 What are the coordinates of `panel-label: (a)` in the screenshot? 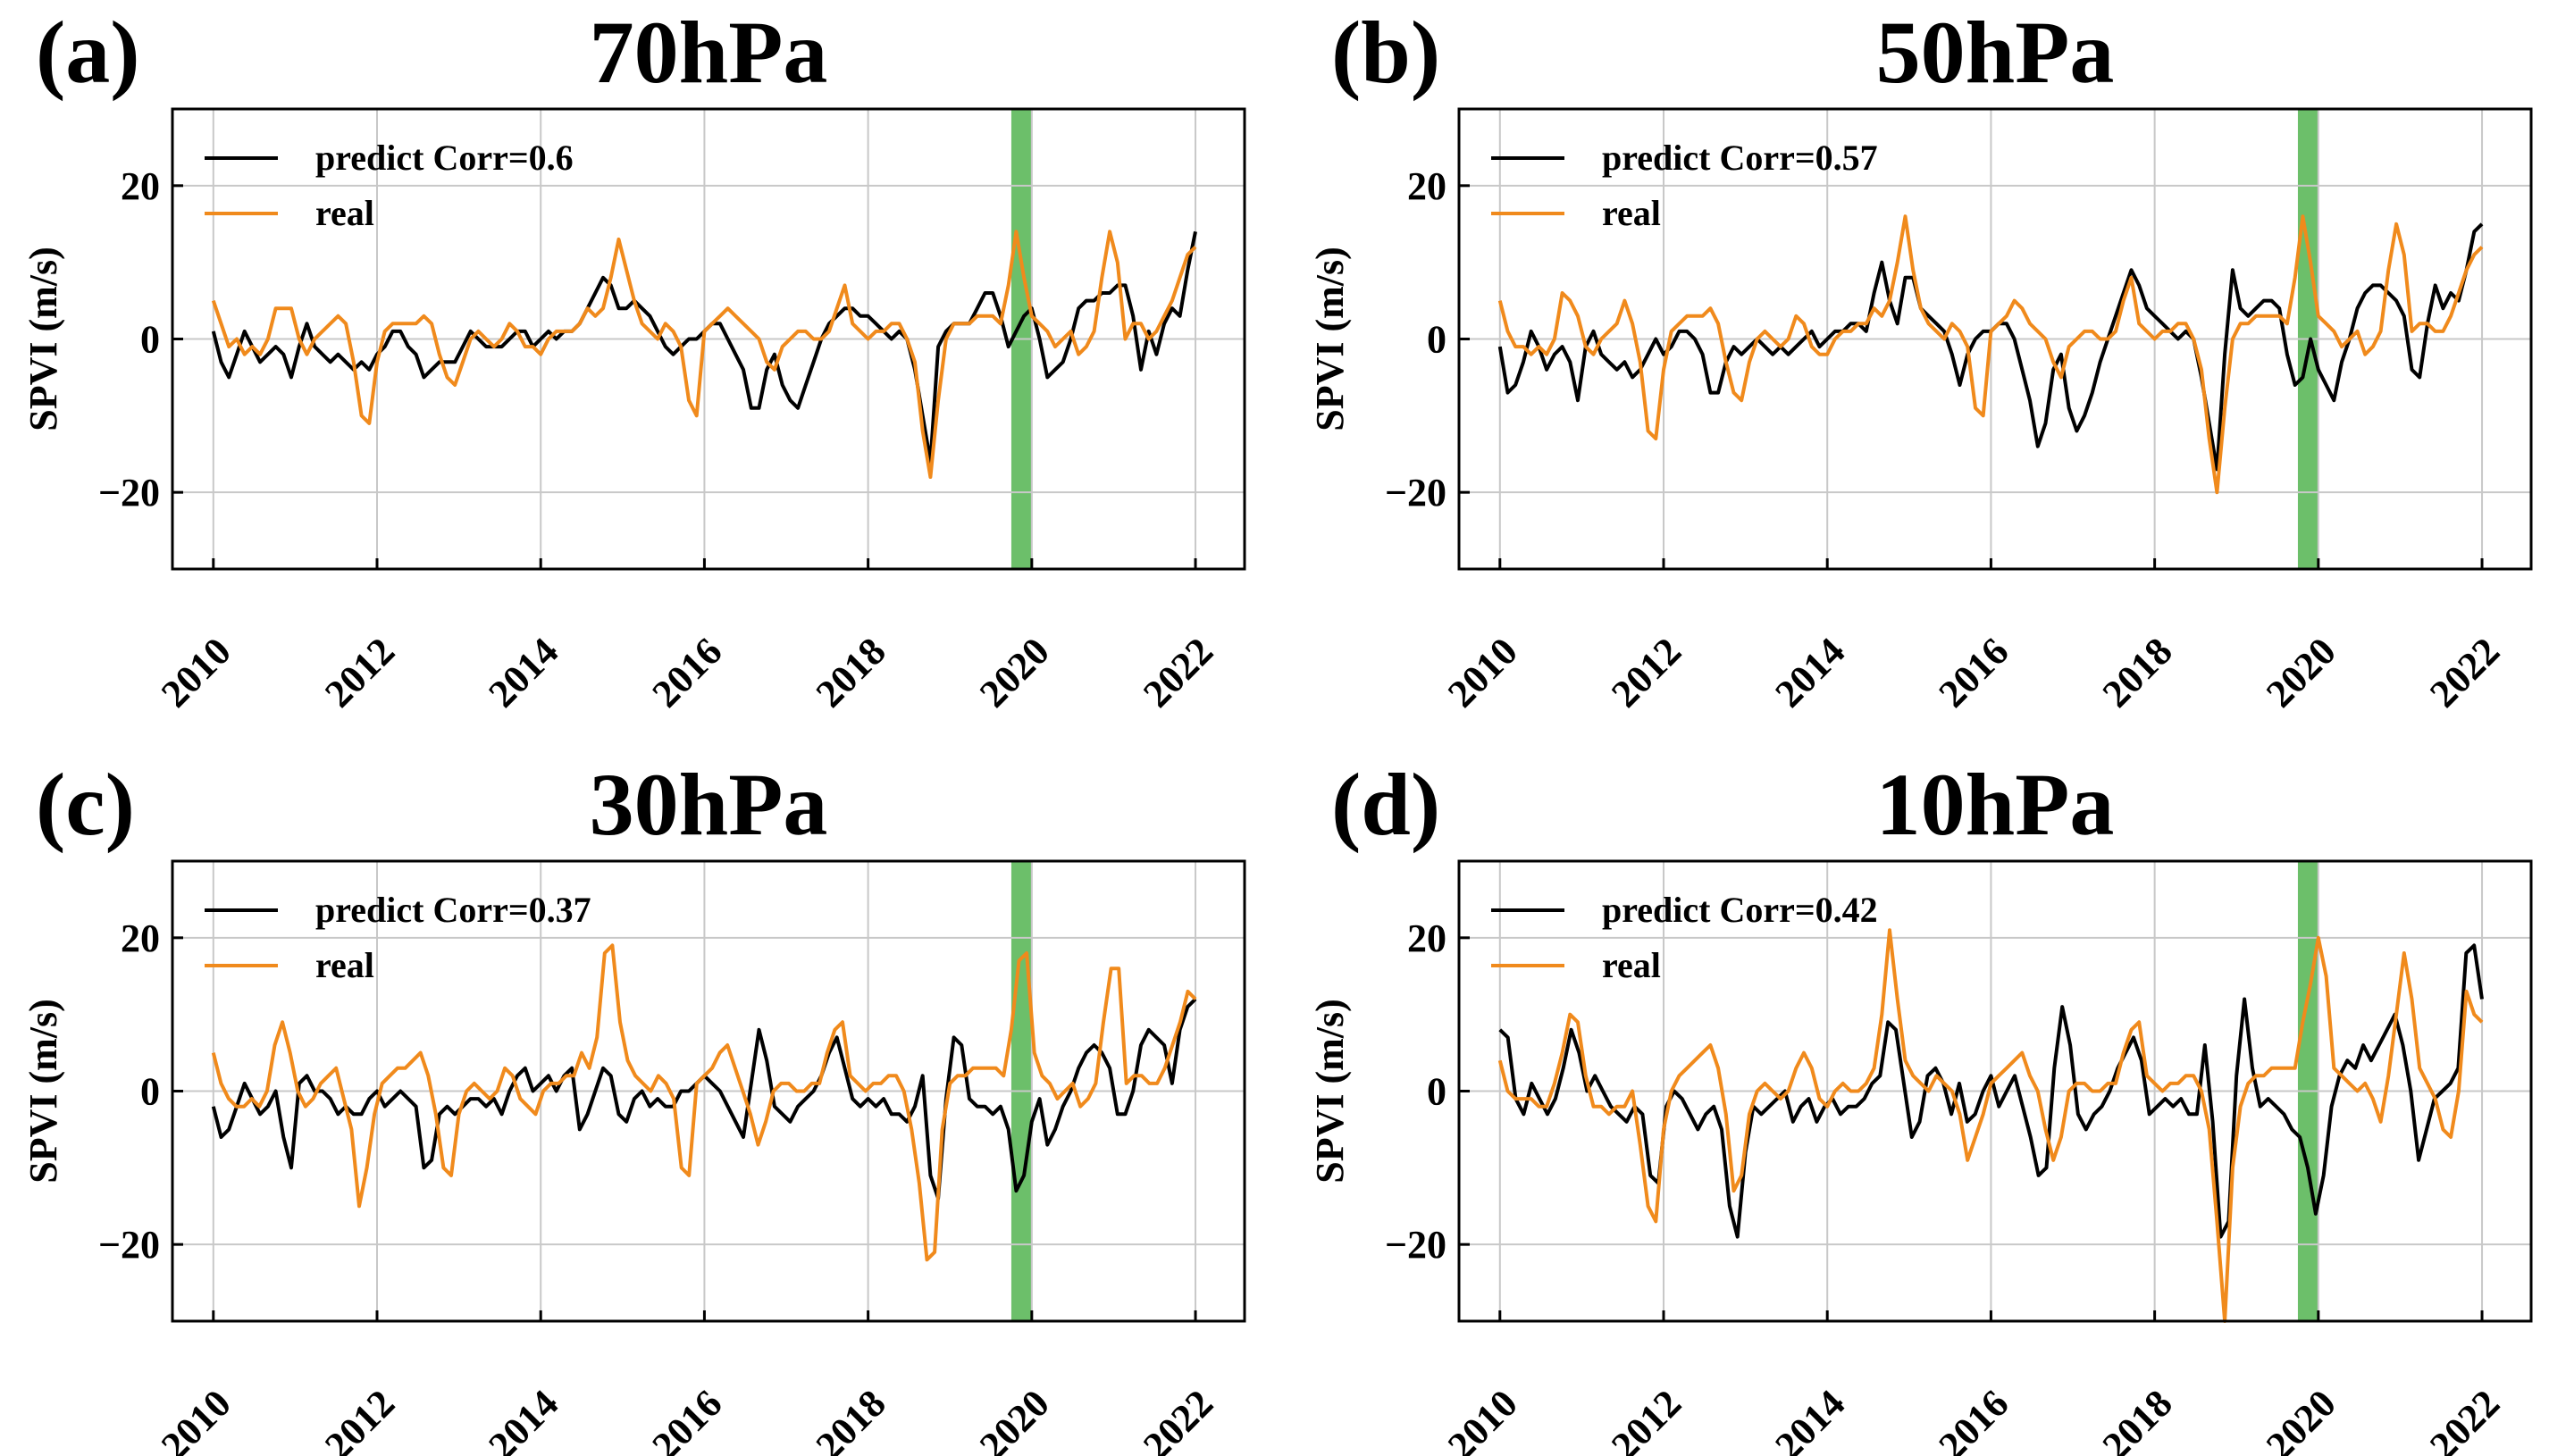 It's located at (88, 52).